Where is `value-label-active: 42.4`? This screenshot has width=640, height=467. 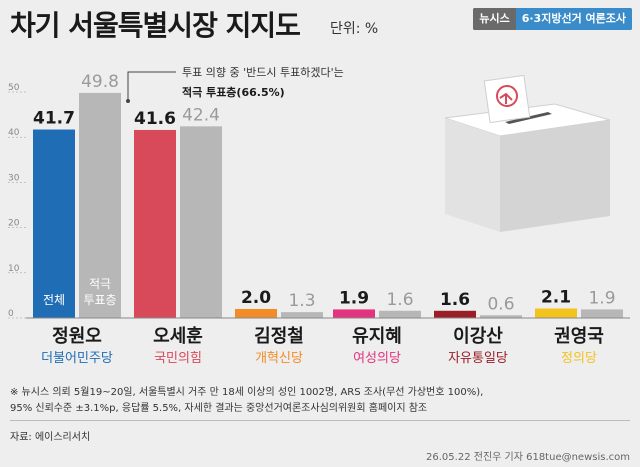
value-label-active: 42.4 is located at coordinates (201, 115).